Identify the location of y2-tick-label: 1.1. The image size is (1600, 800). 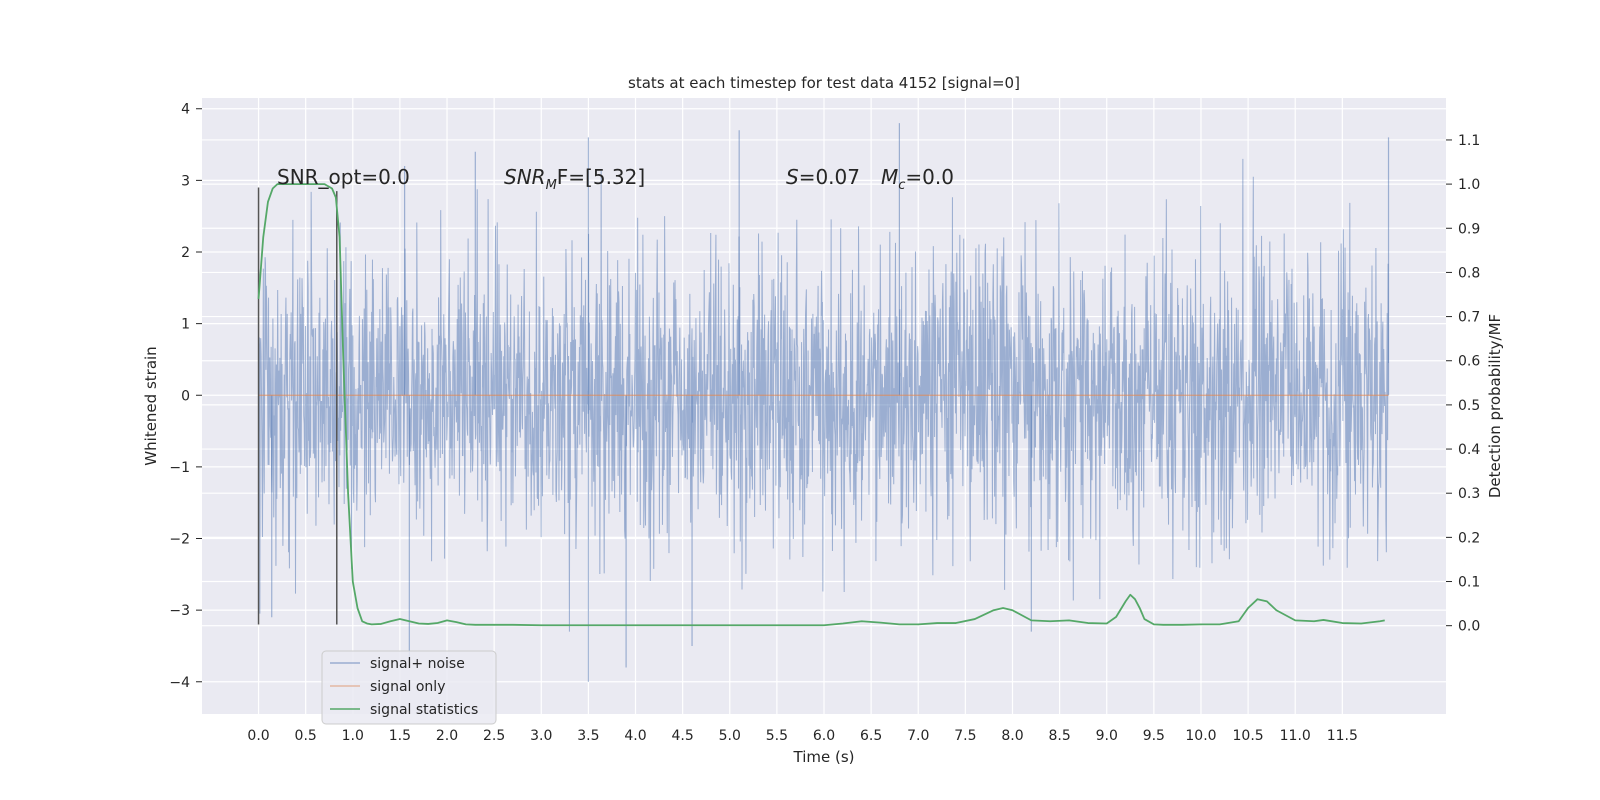
(1469, 141).